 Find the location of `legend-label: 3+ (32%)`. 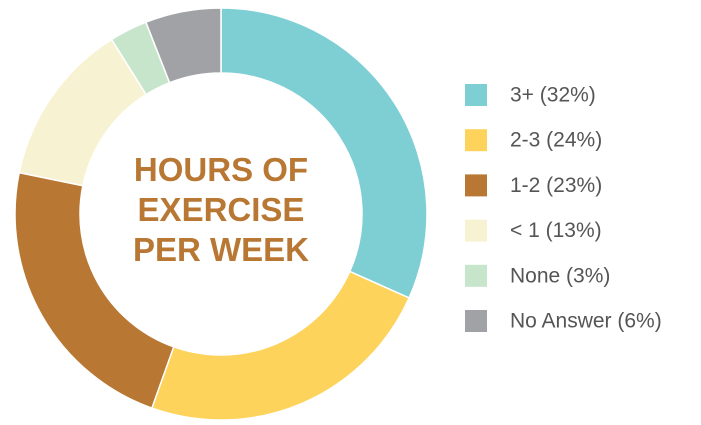

legend-label: 3+ (32%) is located at coordinates (553, 95).